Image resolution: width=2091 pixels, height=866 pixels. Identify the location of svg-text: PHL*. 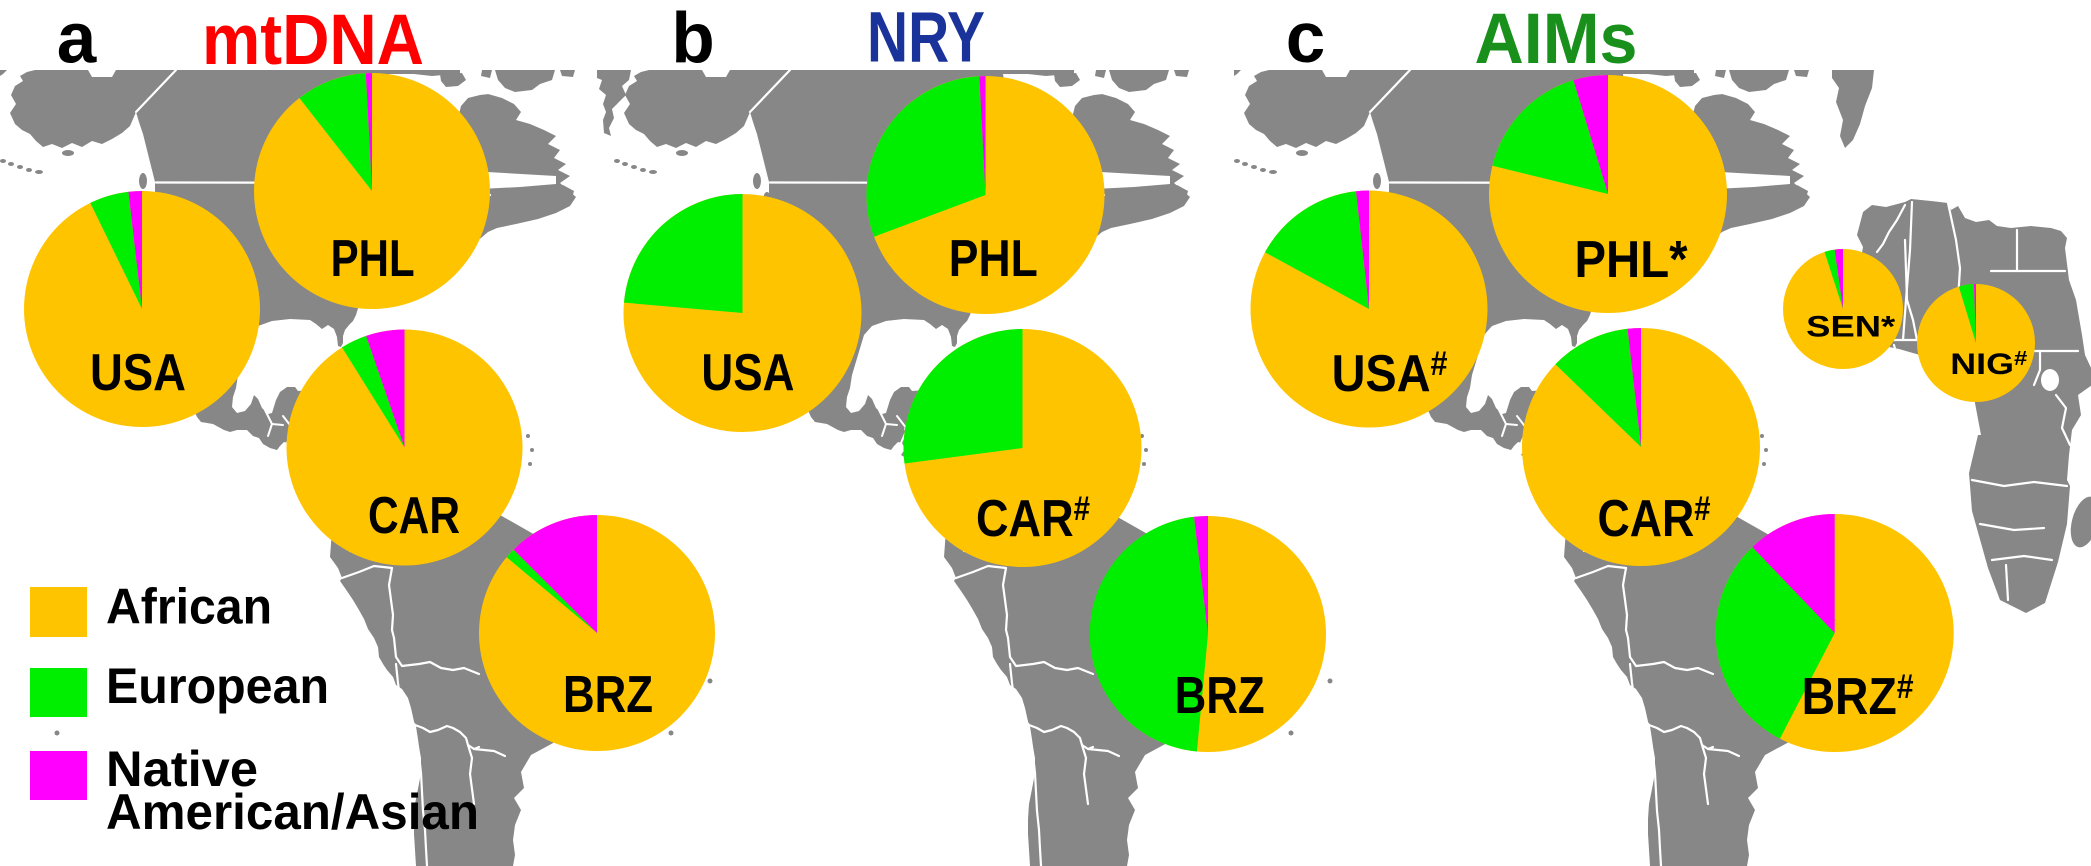
(1632, 260).